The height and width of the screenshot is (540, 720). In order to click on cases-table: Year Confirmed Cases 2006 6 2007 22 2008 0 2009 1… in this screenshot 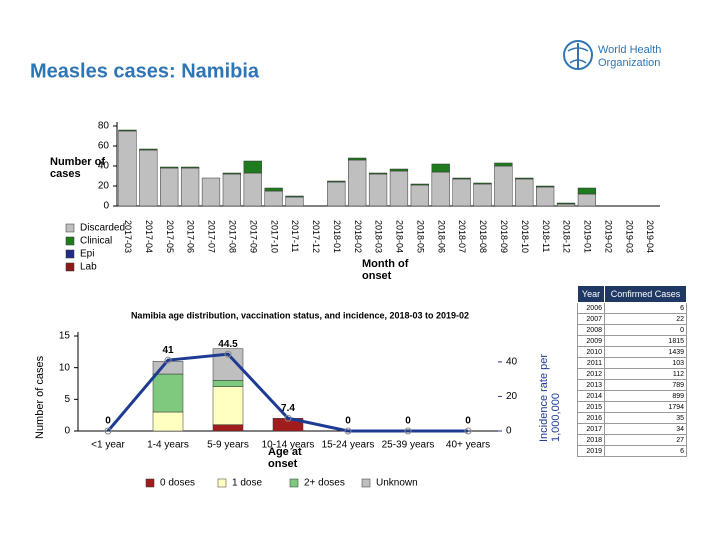, I will do `click(632, 371)`.